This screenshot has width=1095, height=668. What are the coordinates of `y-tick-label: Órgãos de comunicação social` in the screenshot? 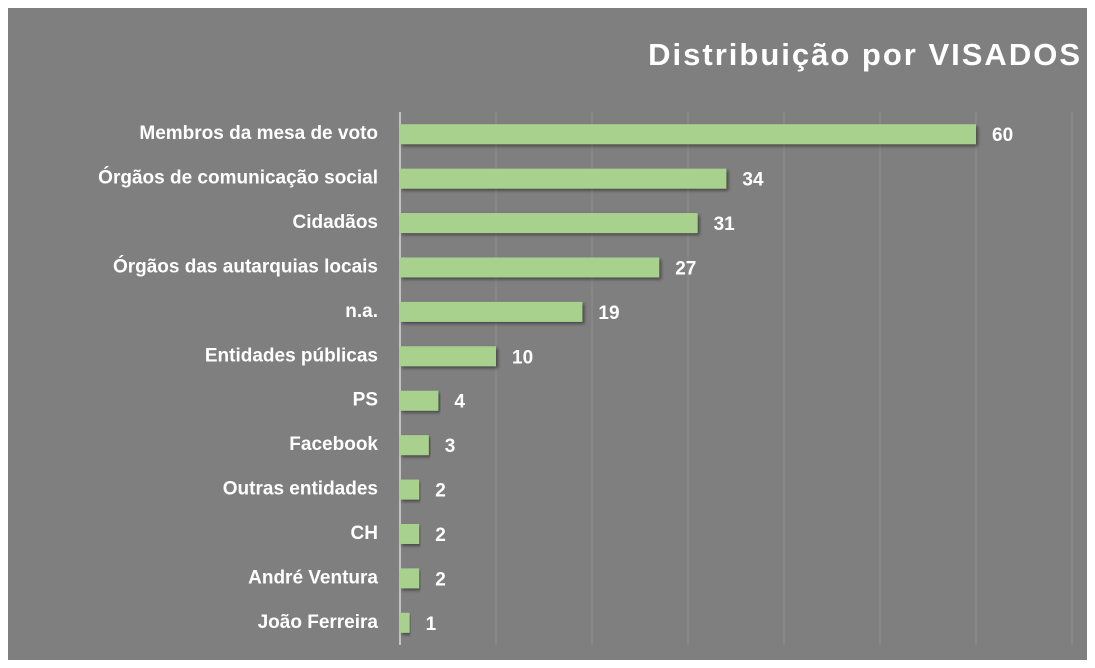 It's located at (238, 178).